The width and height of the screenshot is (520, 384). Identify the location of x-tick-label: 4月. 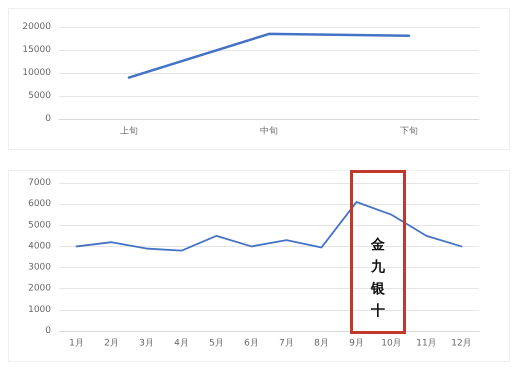
(181, 343).